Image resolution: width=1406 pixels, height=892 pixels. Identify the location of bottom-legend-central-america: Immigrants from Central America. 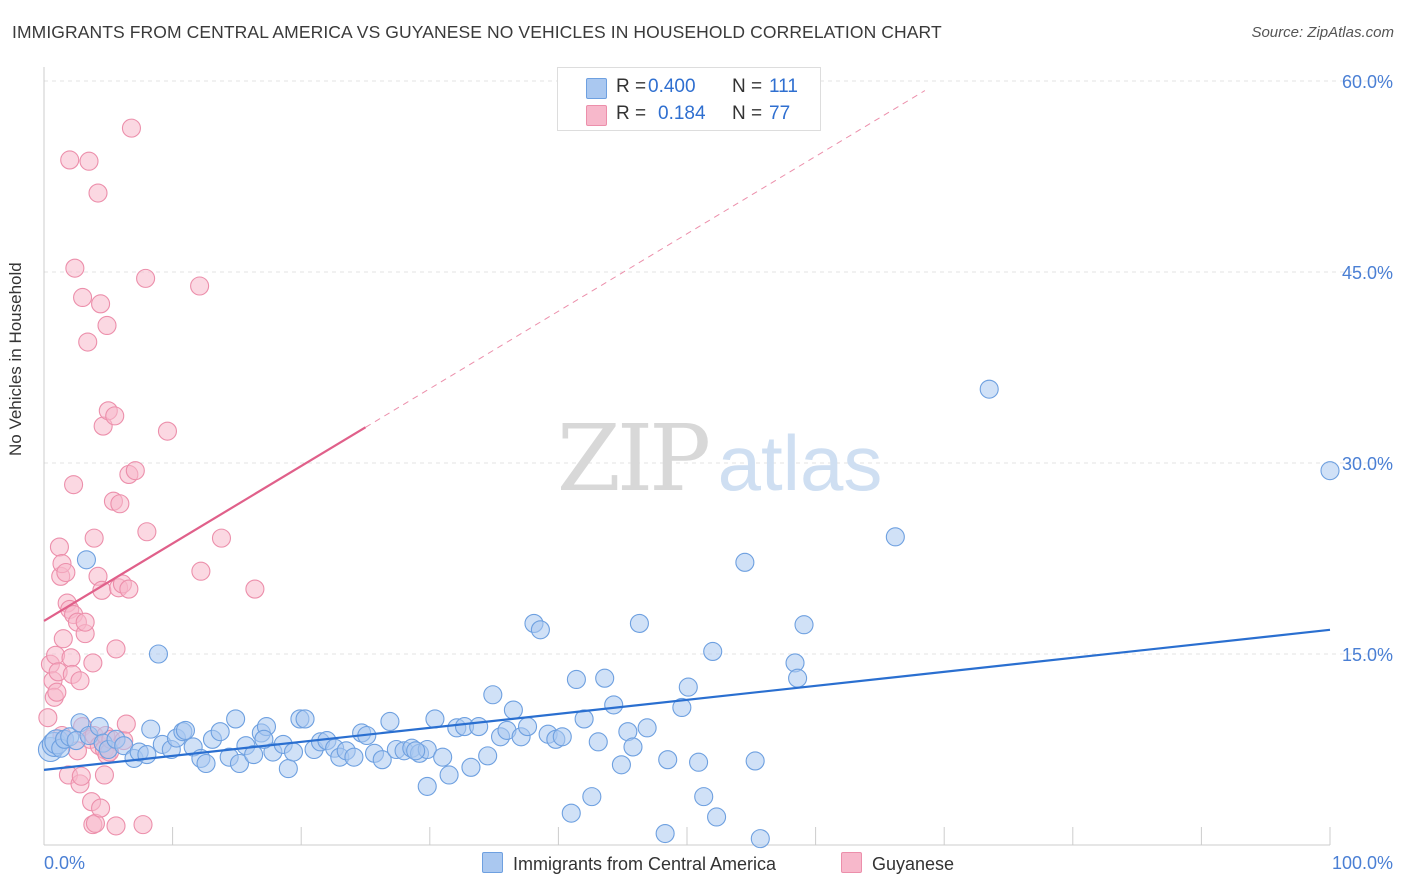
(629, 863).